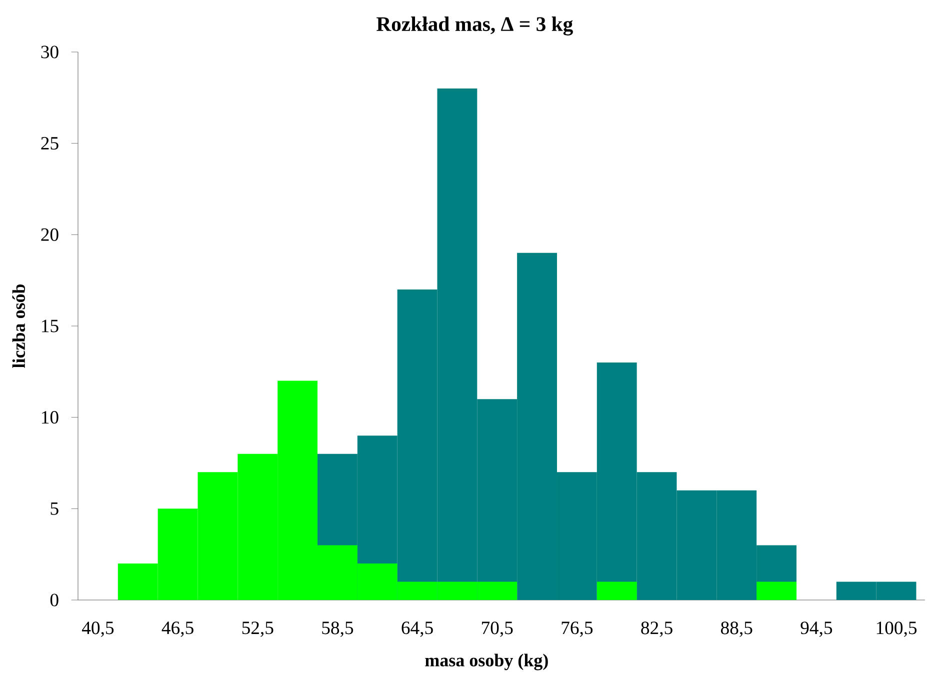  Describe the element at coordinates (49, 143) in the screenshot. I see `y-tick-label: 25` at that location.